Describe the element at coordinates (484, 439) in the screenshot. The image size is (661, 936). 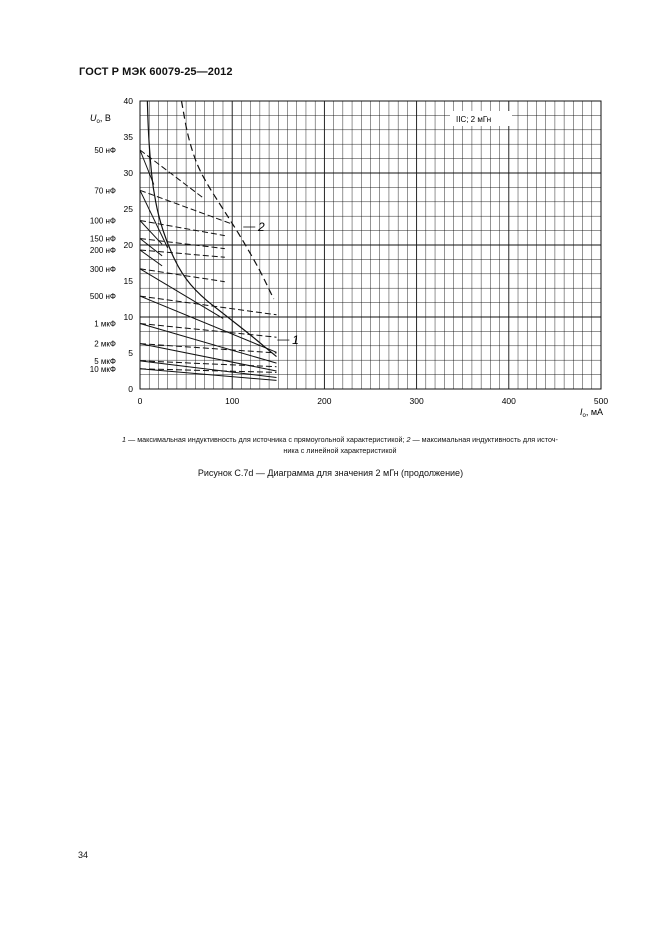
I see `caption-text-2: — максимальная индуктивность для источ-` at that location.